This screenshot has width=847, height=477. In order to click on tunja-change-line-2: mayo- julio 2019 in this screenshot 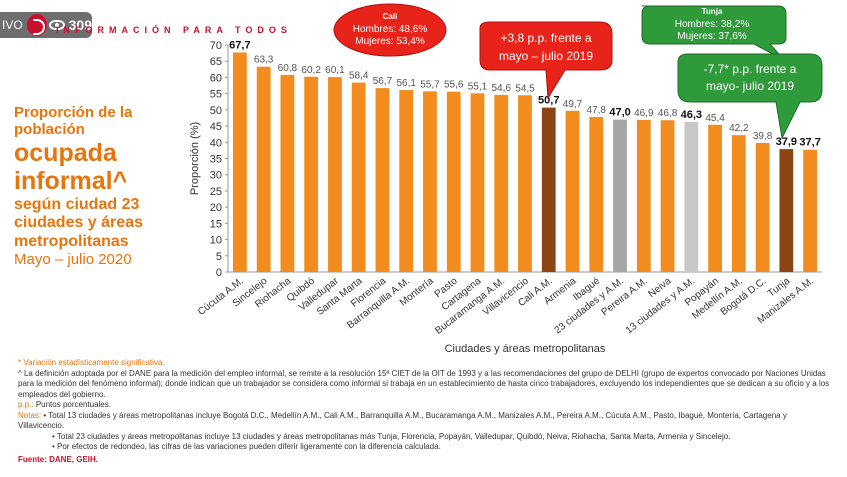, I will do `click(750, 86)`.